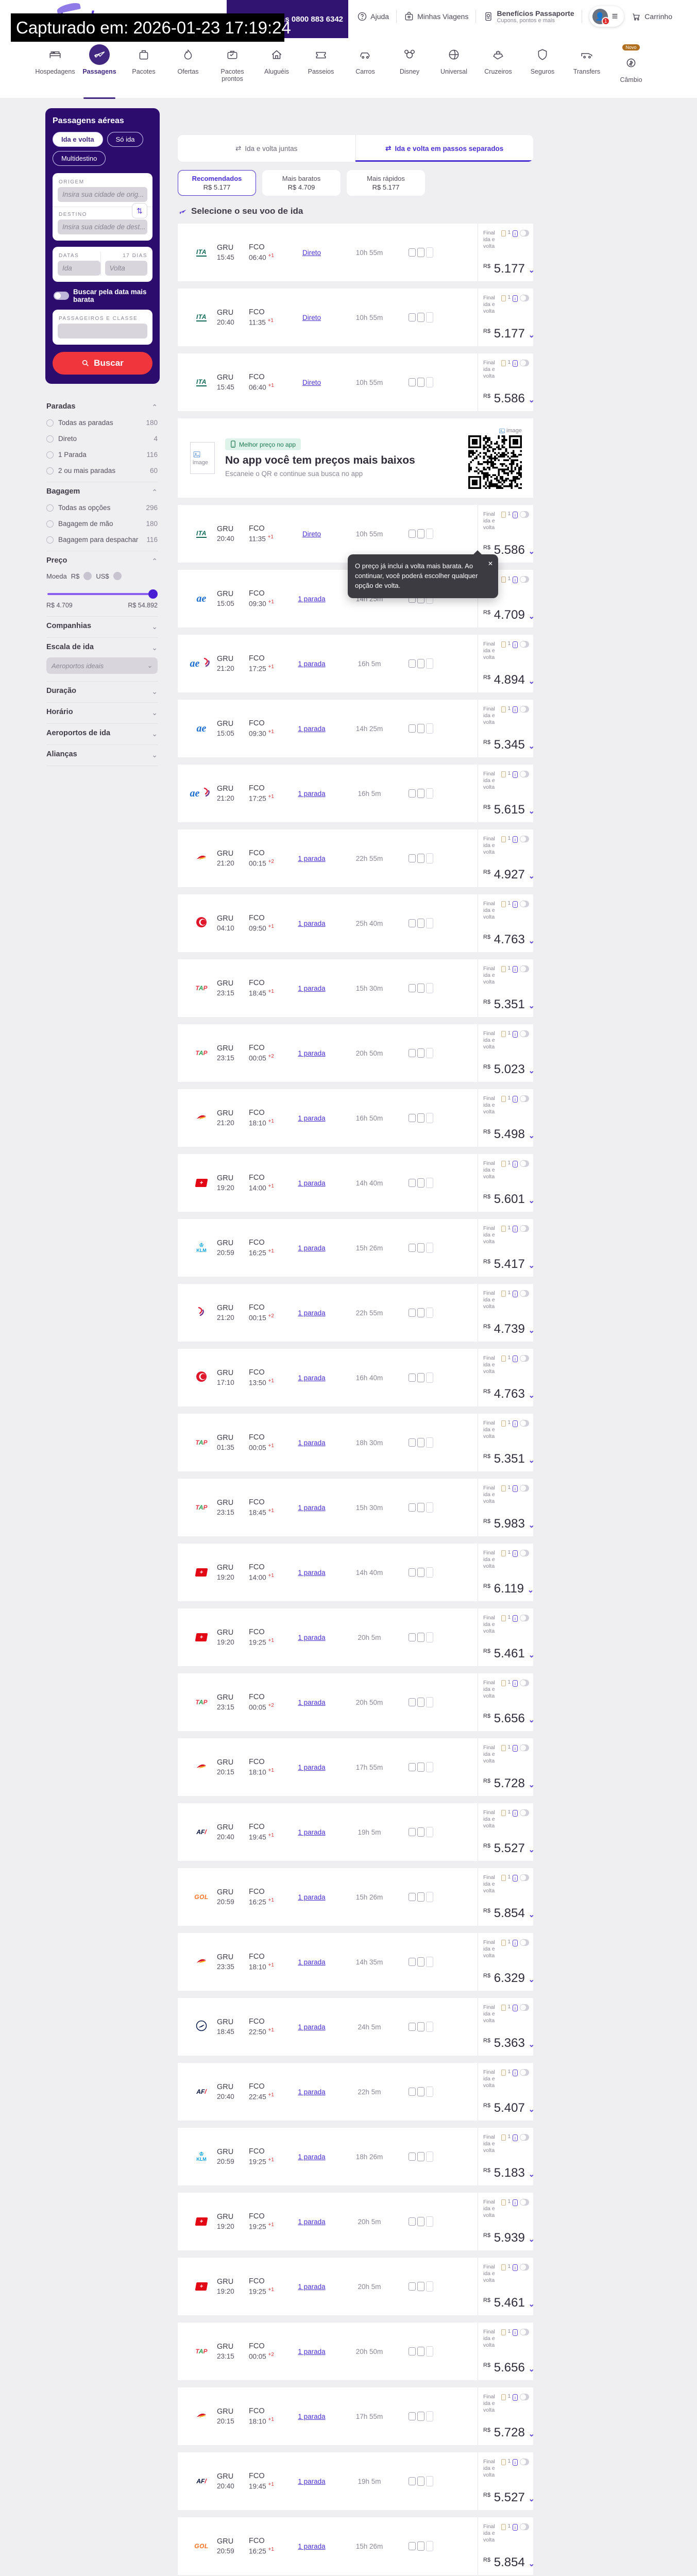 Image resolution: width=697 pixels, height=2576 pixels. Describe the element at coordinates (79, 268) in the screenshot. I see `depart-date-input: Ida` at that location.